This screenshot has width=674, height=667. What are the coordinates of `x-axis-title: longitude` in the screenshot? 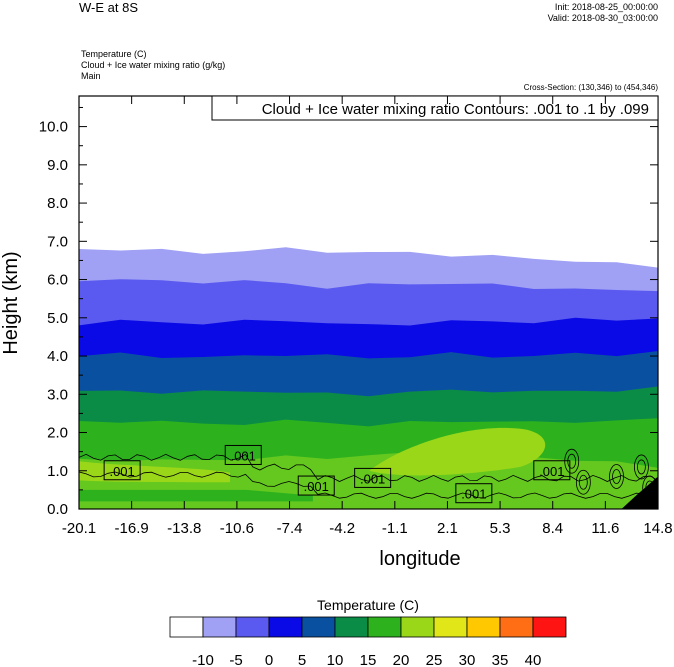 It's located at (419, 559).